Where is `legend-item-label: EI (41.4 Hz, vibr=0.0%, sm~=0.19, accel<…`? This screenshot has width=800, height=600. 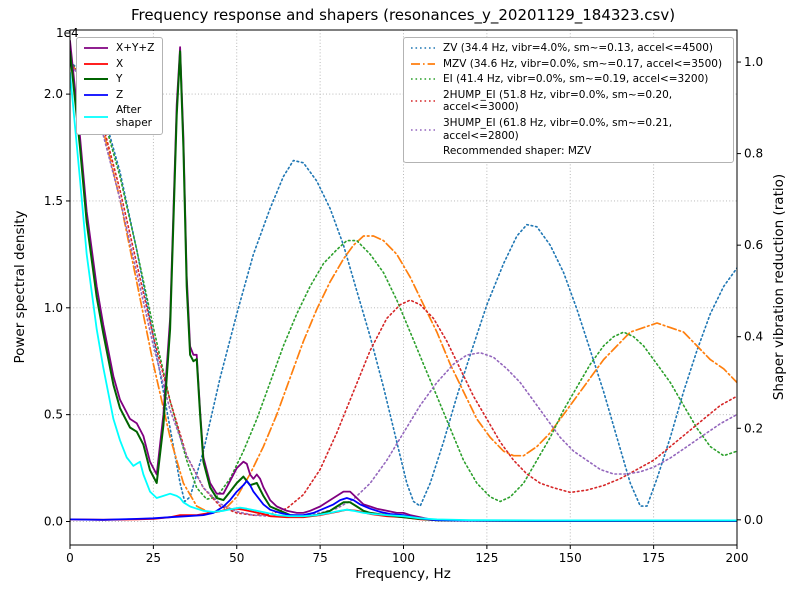
legend-item-label: EI (41.4 Hz, vibr=0.0%, sm~=0.19, accel<… is located at coordinates (576, 79).